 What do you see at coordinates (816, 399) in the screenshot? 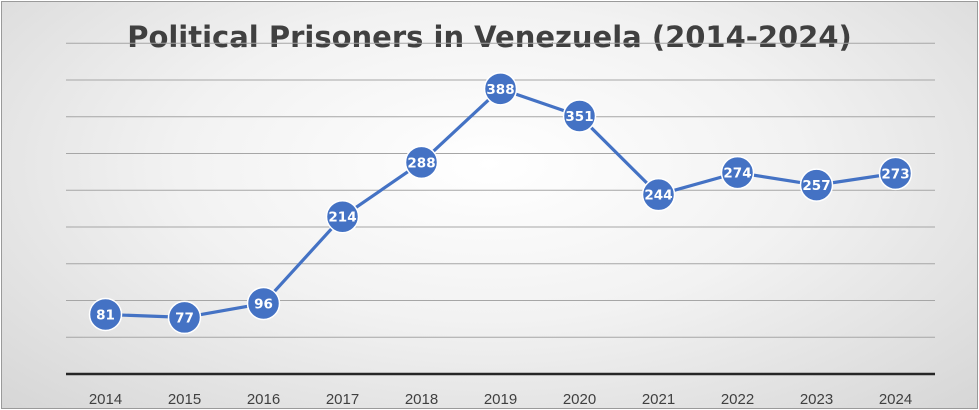
I see `x-tick-label: 2023` at bounding box center [816, 399].